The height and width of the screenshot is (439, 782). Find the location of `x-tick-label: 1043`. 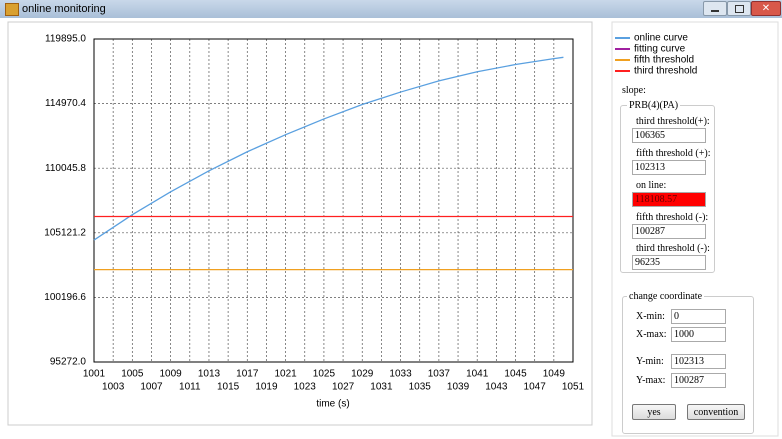

x-tick-label: 1043 is located at coordinates (496, 387).